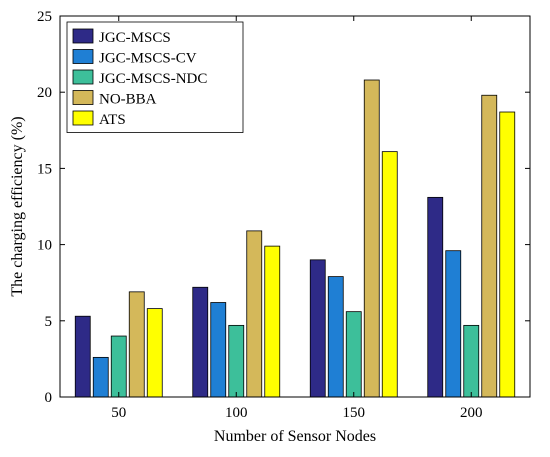 This screenshot has width=550, height=457. What do you see at coordinates (118, 413) in the screenshot?
I see `x-tick-label: 50` at bounding box center [118, 413].